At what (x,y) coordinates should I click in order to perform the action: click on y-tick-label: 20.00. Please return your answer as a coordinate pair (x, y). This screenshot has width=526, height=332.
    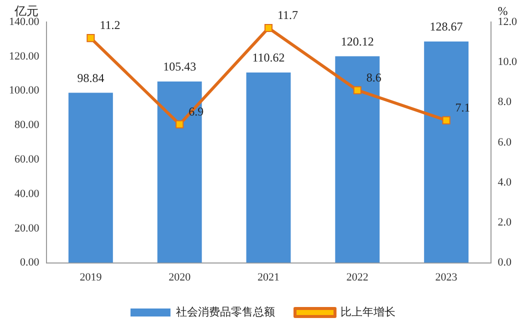
    Looking at the image, I should click on (27, 228).